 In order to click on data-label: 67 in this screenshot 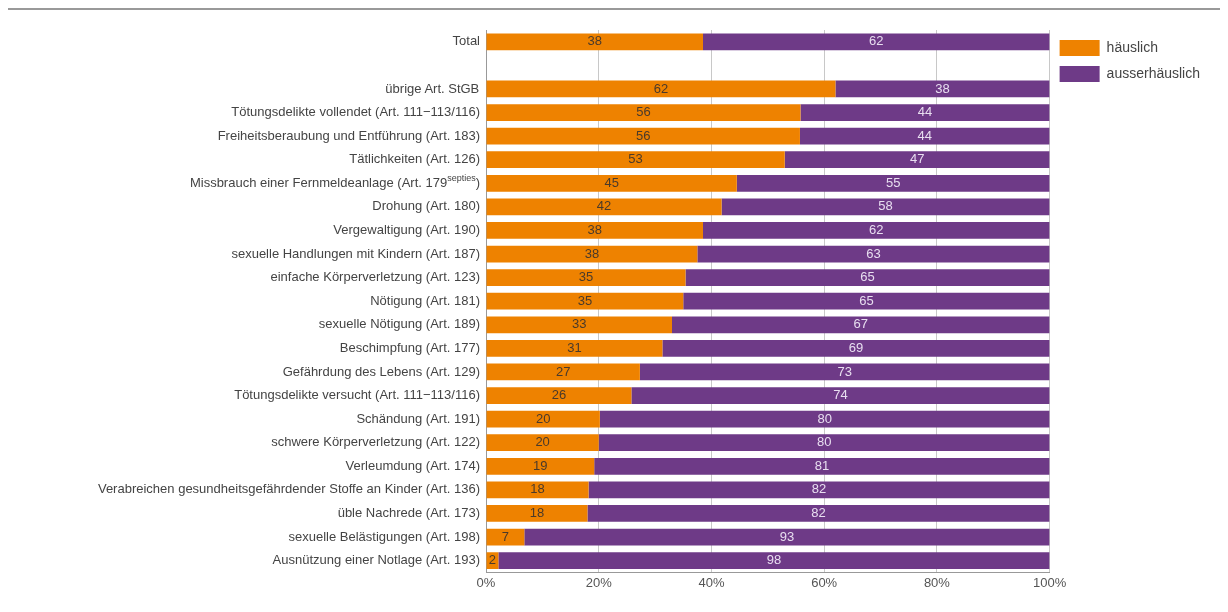, I will do `click(861, 324)`.